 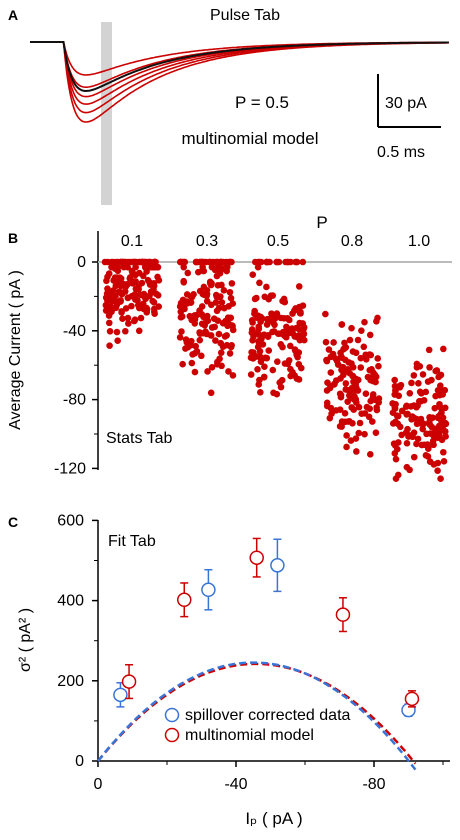 What do you see at coordinates (25, 640) in the screenshot?
I see `c-y-label: σ² ( pA² )` at bounding box center [25, 640].